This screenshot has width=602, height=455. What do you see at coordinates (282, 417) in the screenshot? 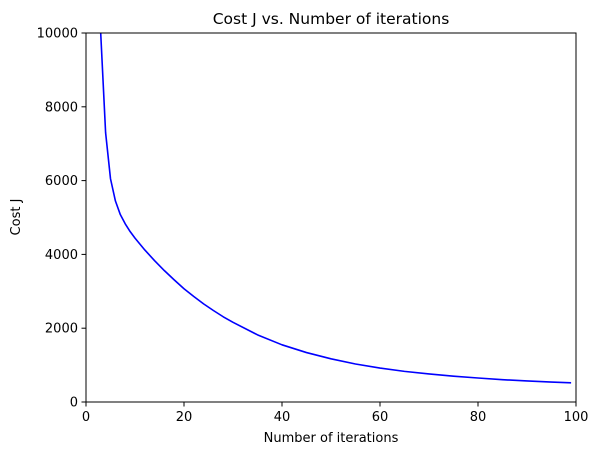
I see `x-tick-label: 40` at bounding box center [282, 417].